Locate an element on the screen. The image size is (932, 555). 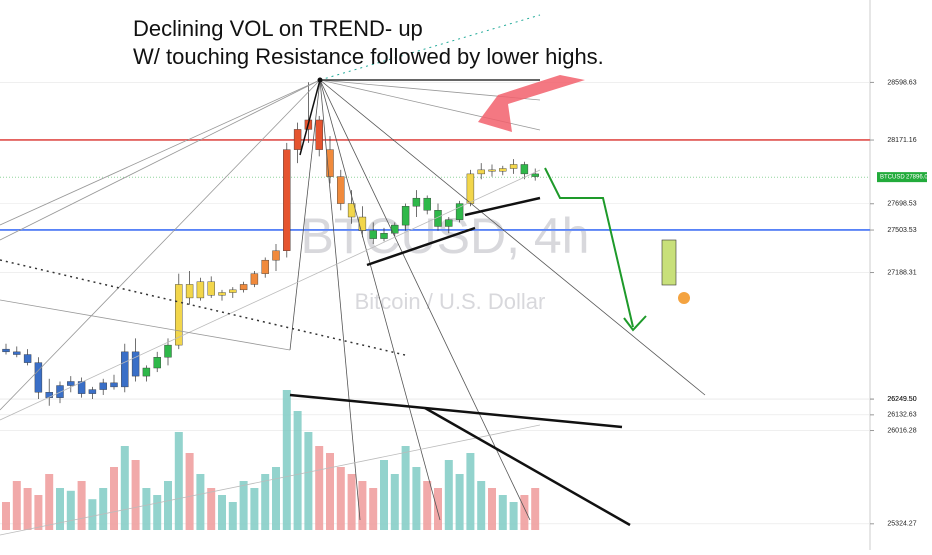
last-price-box is located at coordinates (902, 177).